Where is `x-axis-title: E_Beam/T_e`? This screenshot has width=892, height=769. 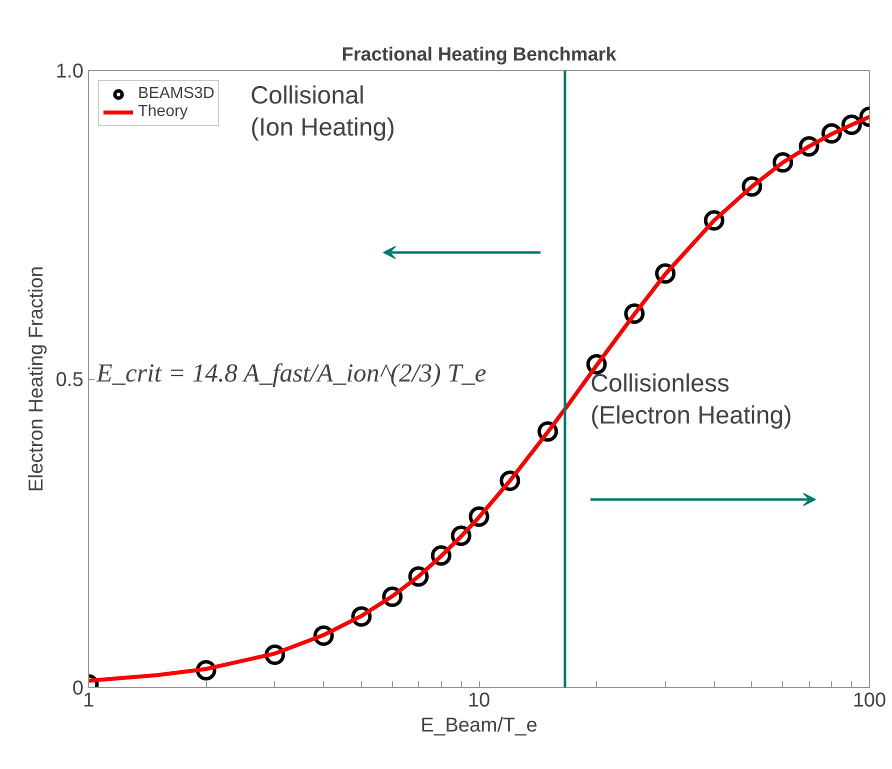 x-axis-title: E_Beam/T_e is located at coordinates (479, 725).